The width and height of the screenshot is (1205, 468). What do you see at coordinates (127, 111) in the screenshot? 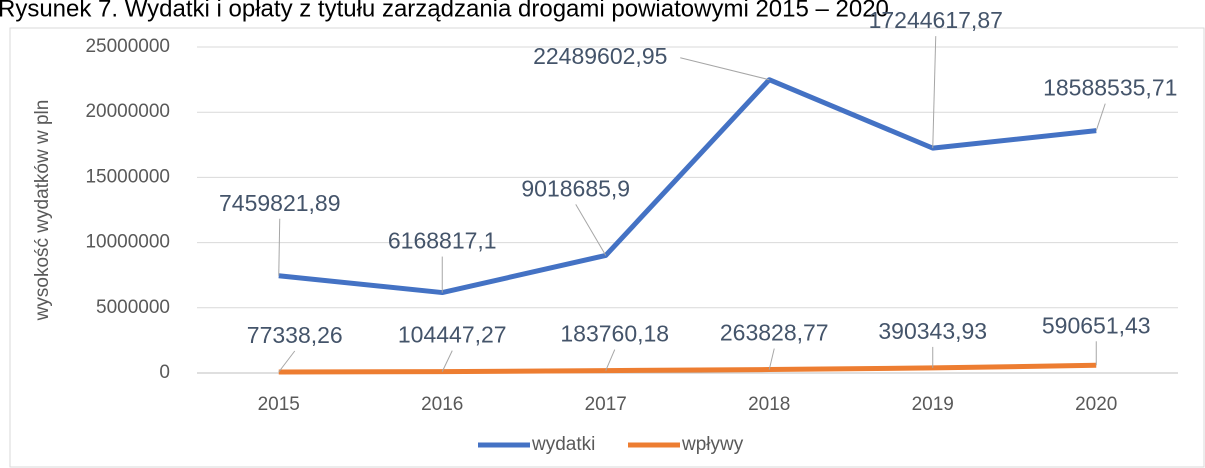
I see `y-tick-label: 20000000` at bounding box center [127, 111].